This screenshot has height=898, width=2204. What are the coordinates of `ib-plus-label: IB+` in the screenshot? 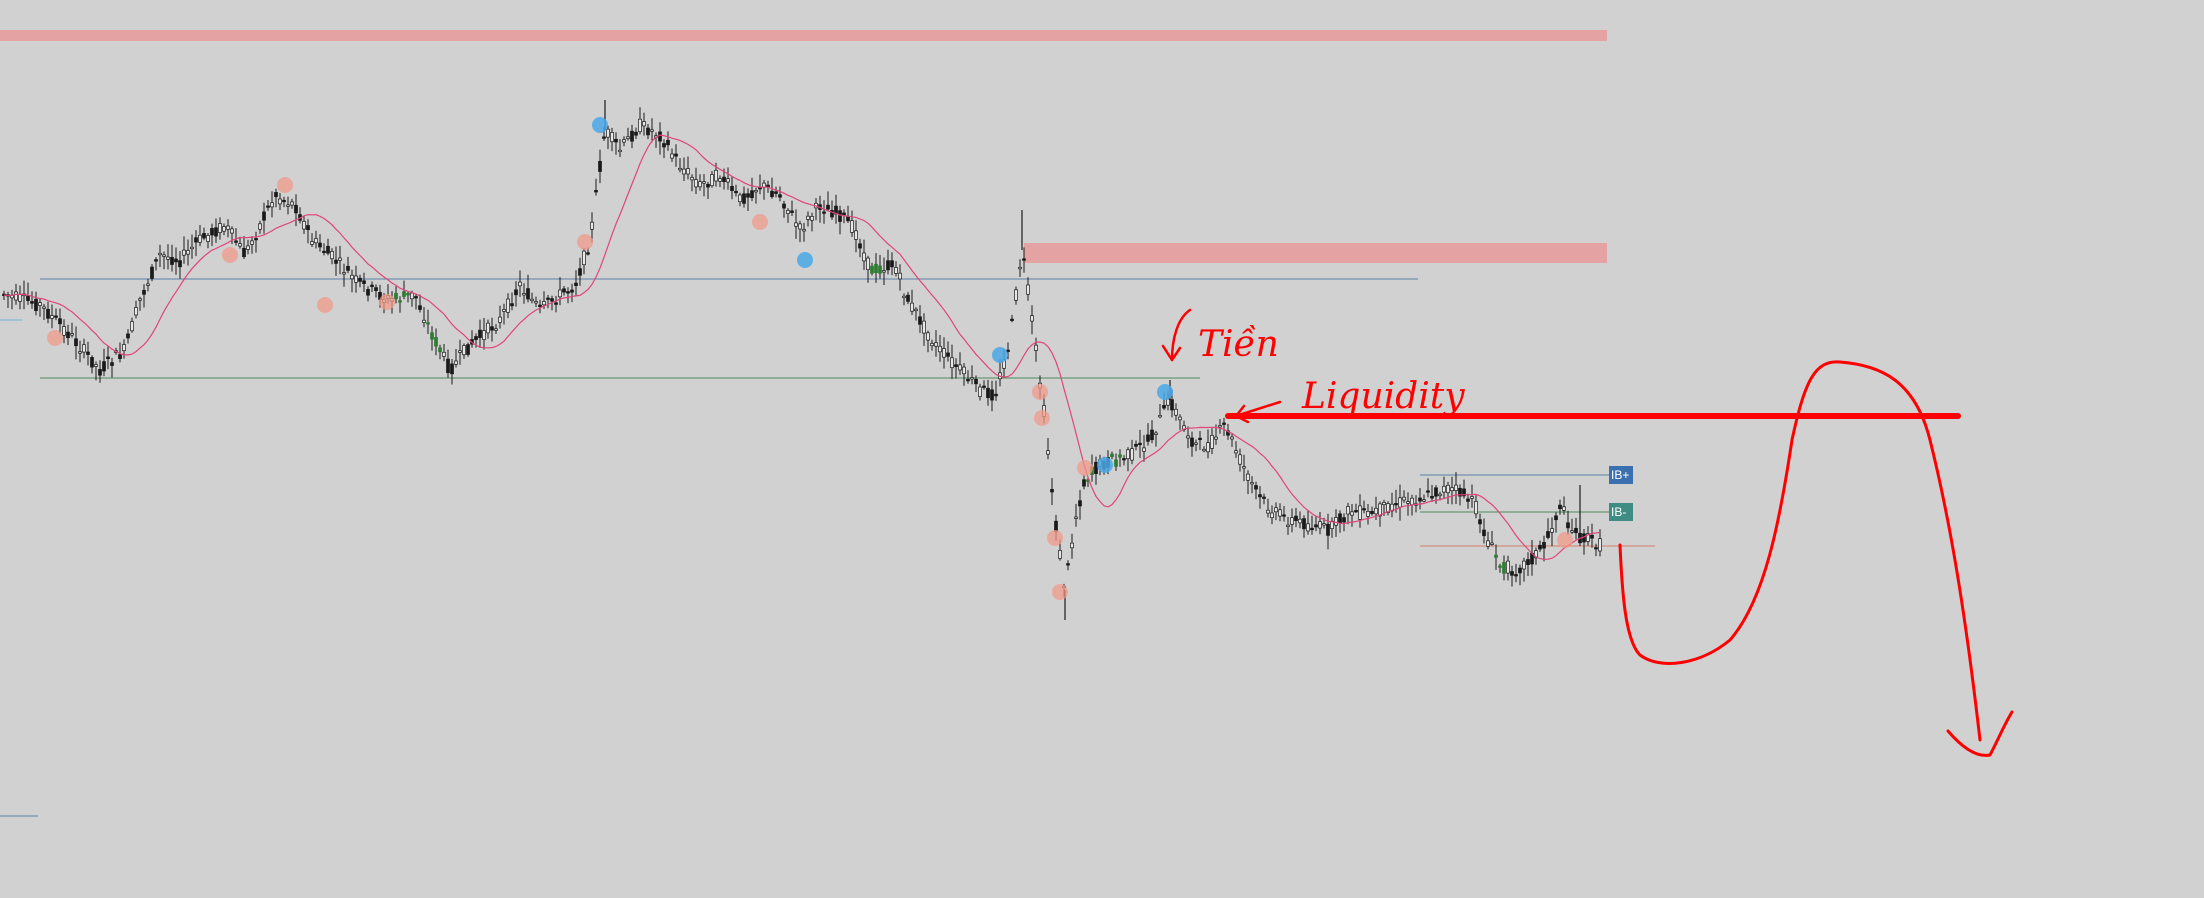 It's located at (1621, 475).